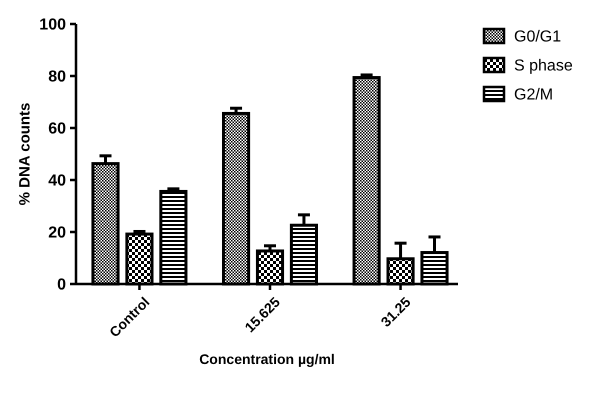  Describe the element at coordinates (267, 359) in the screenshot. I see `x-axis-title: Concentration µg/ml` at that location.